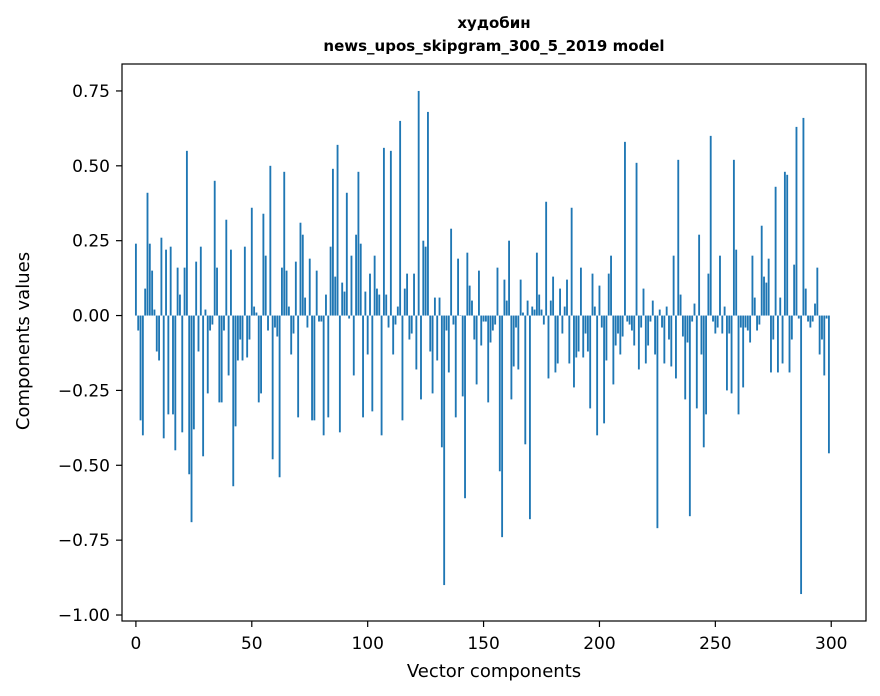  I want to click on y-tick-label: 0.25, so click(91, 242).